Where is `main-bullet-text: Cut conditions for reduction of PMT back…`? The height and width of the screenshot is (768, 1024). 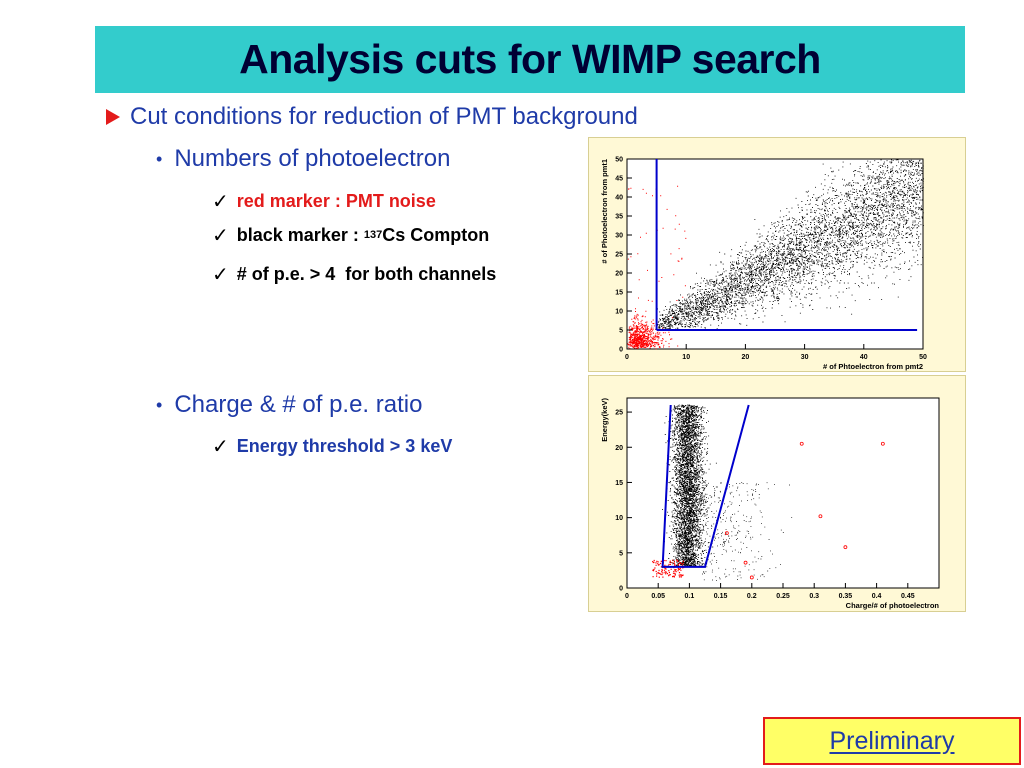 main-bullet-text: Cut conditions for reduction of PMT back… is located at coordinates (384, 116).